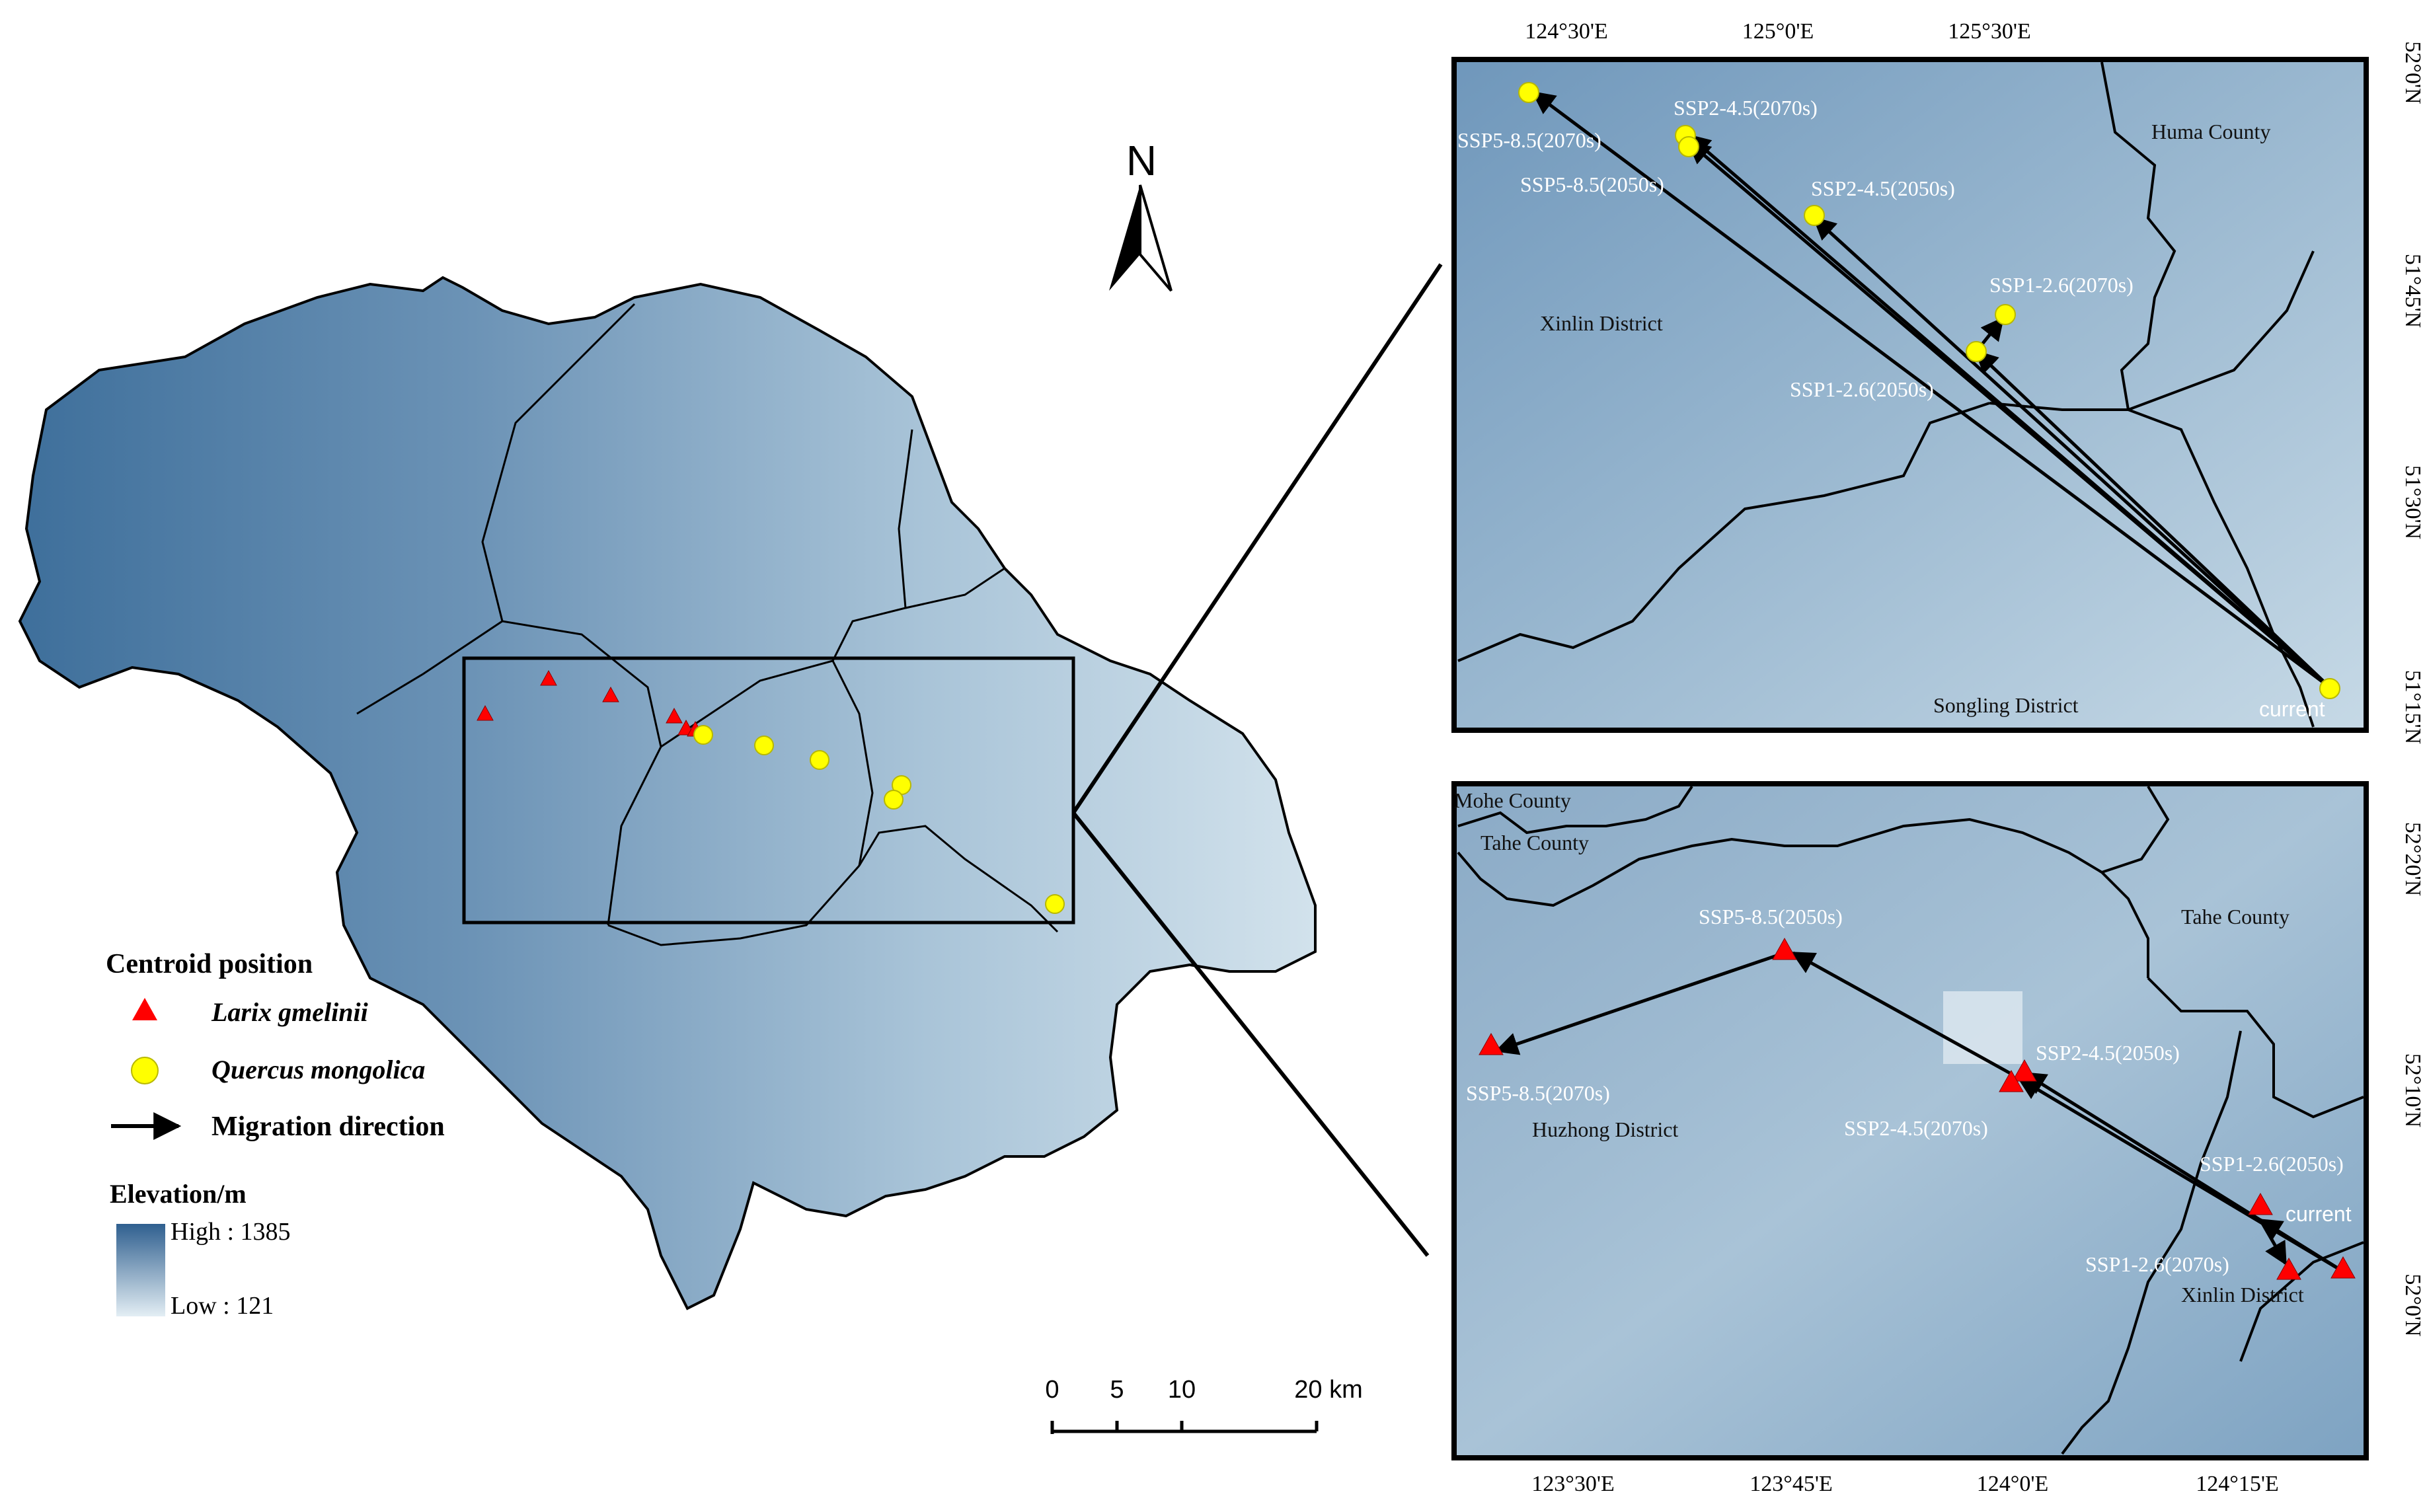 This screenshot has height=1512, width=2425. I want to click on y-tick-label: 52°0'N, so click(2413, 72).